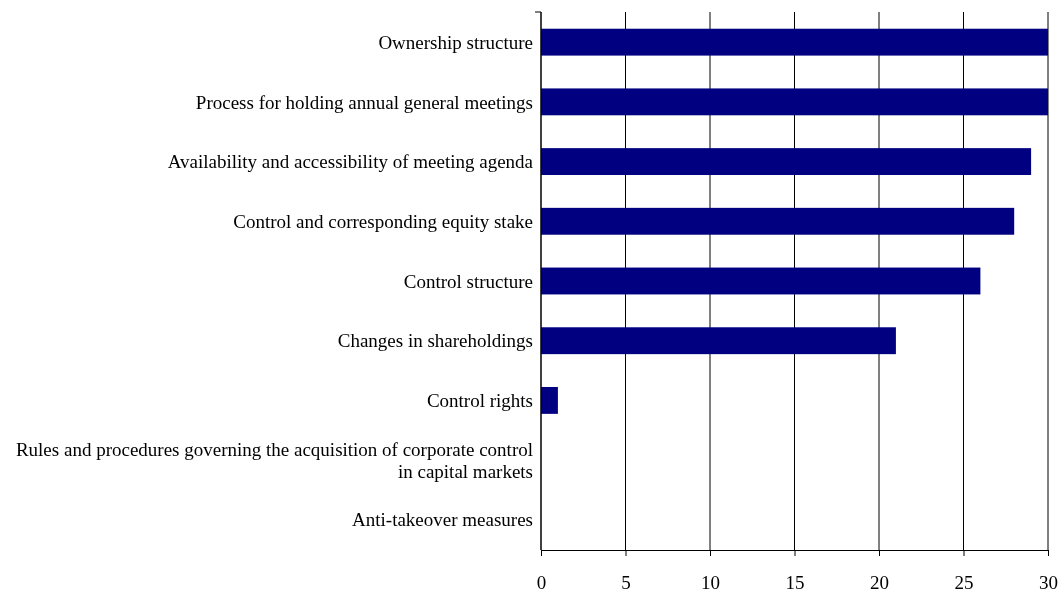 The image size is (1061, 597). I want to click on y-tick-label: Changes in shareholdings, so click(435, 341).